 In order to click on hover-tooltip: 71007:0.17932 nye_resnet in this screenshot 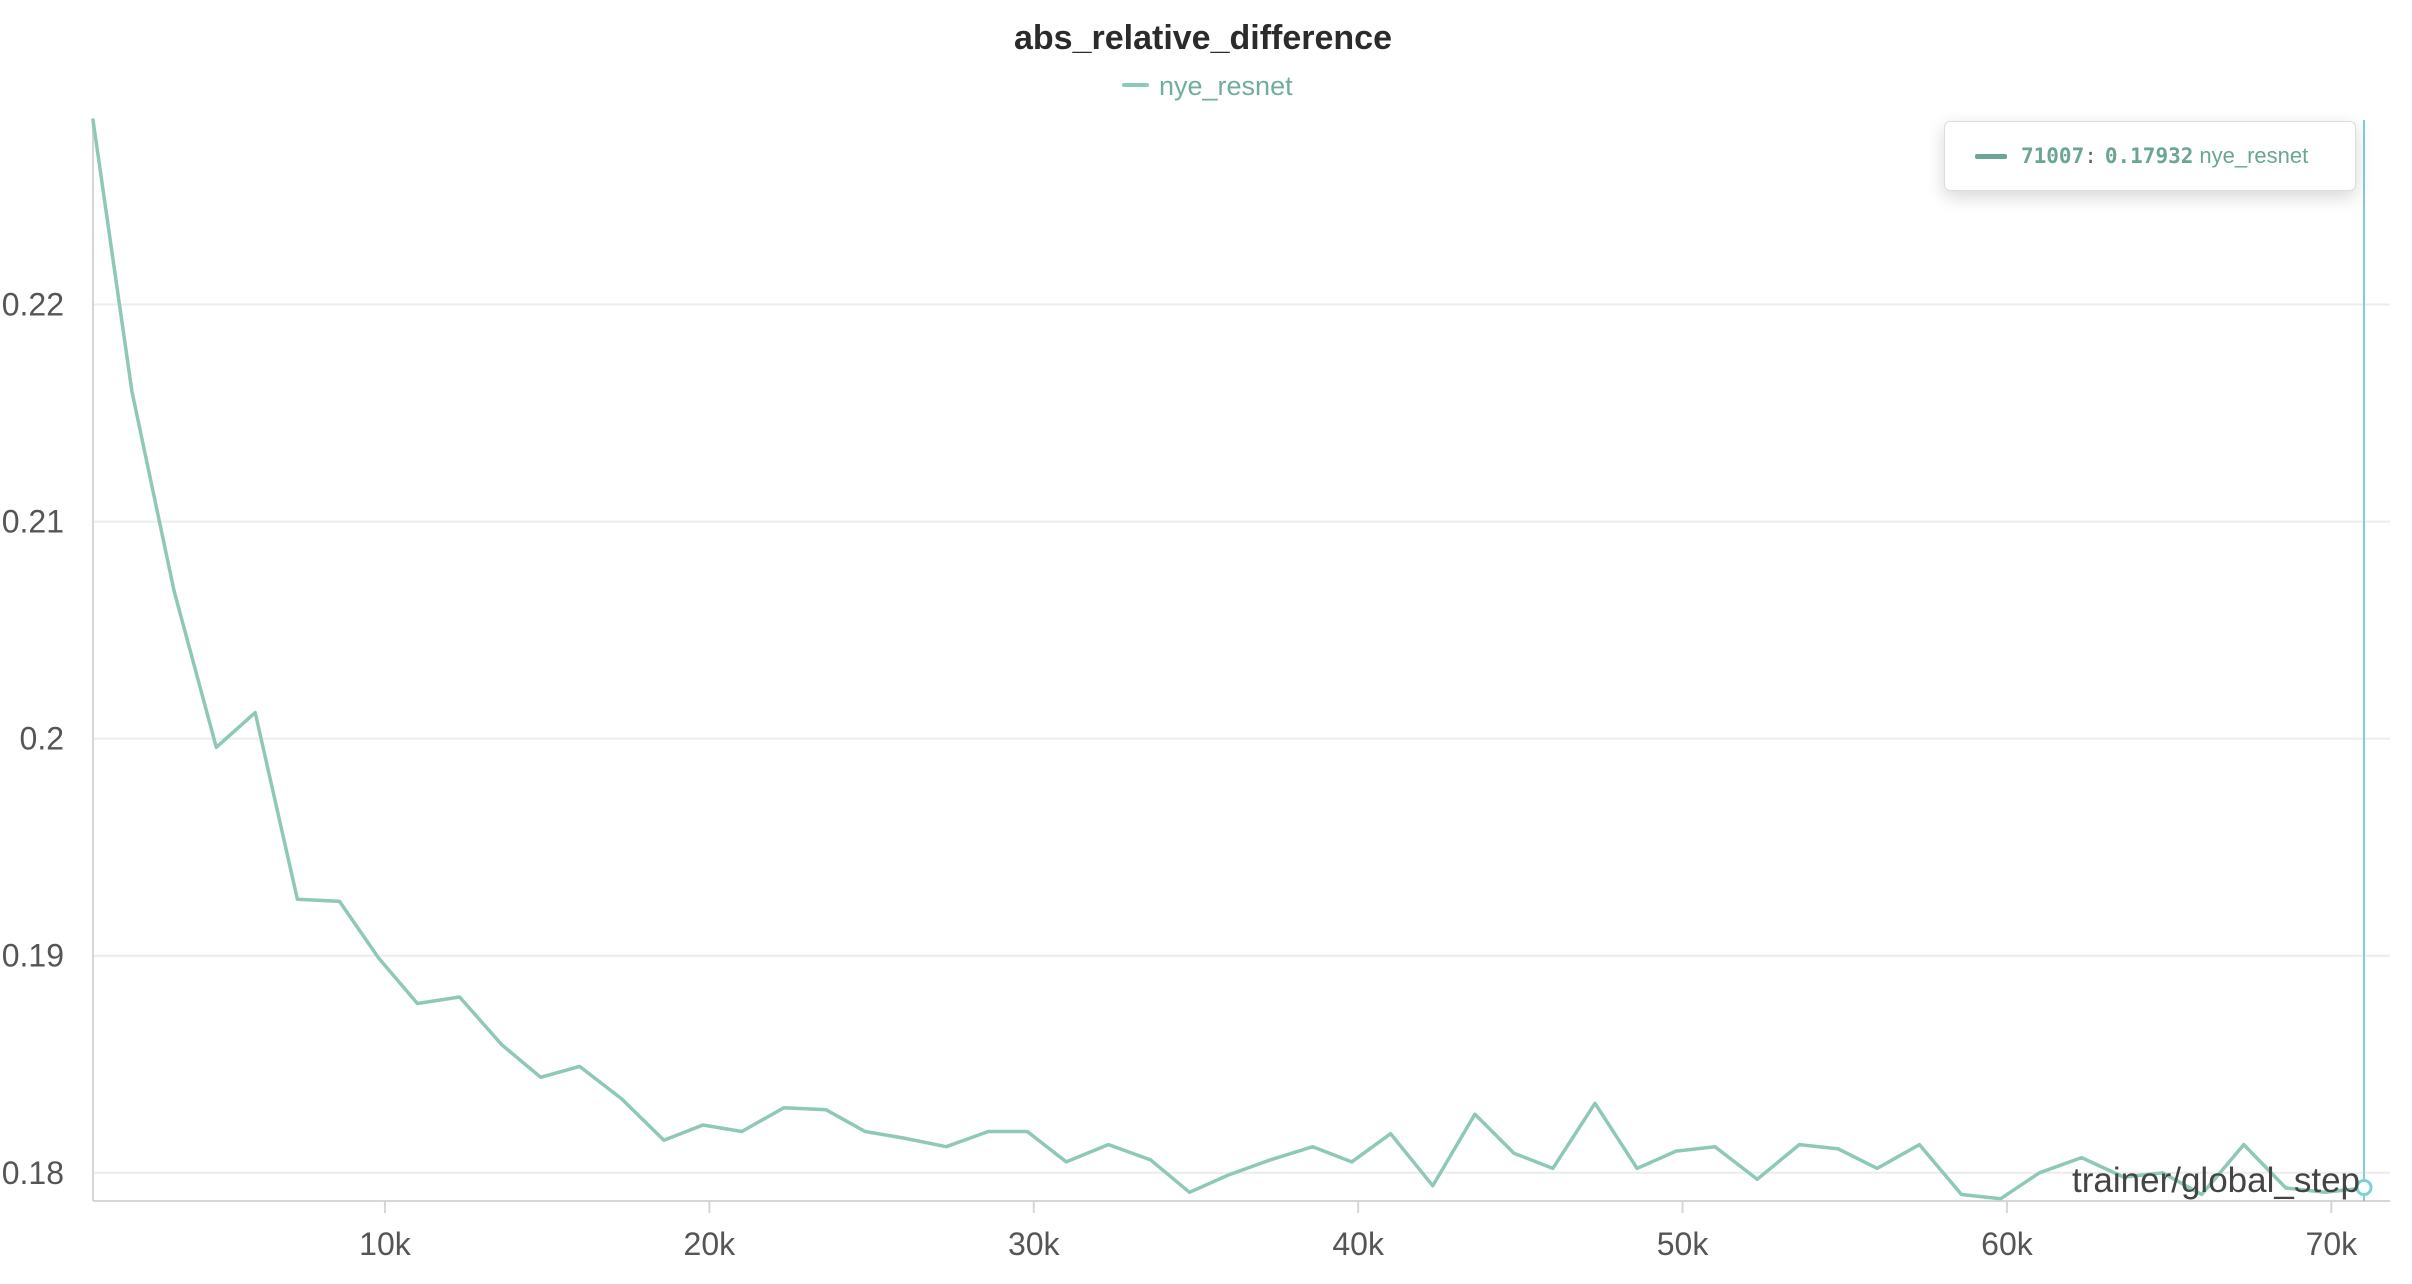, I will do `click(2150, 156)`.